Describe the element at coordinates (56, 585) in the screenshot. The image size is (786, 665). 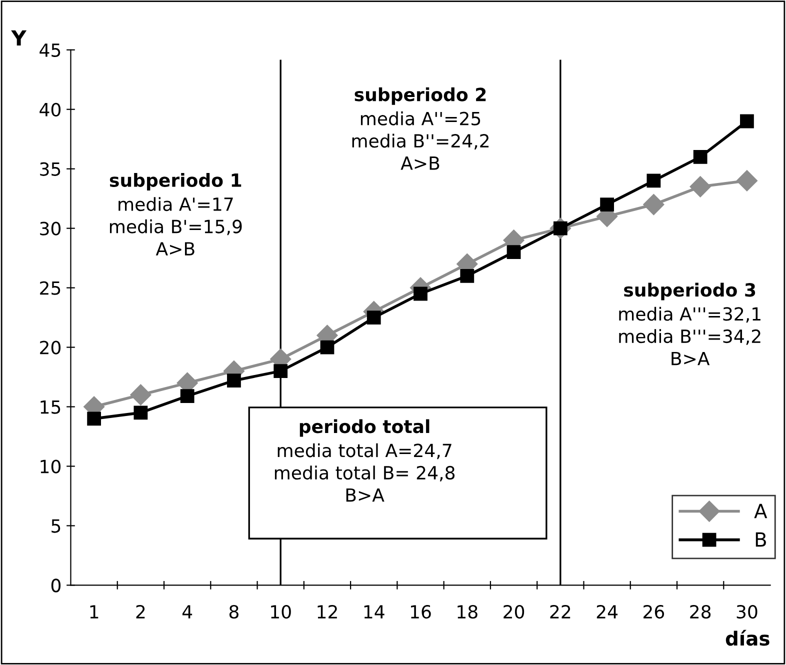
I see `y-tick-label: 0` at that location.